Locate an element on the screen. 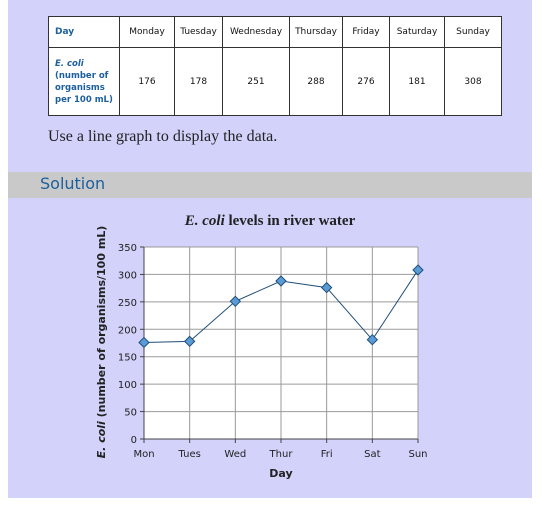 This screenshot has height=510, width=542. x-tick-label: Wed is located at coordinates (235, 454).